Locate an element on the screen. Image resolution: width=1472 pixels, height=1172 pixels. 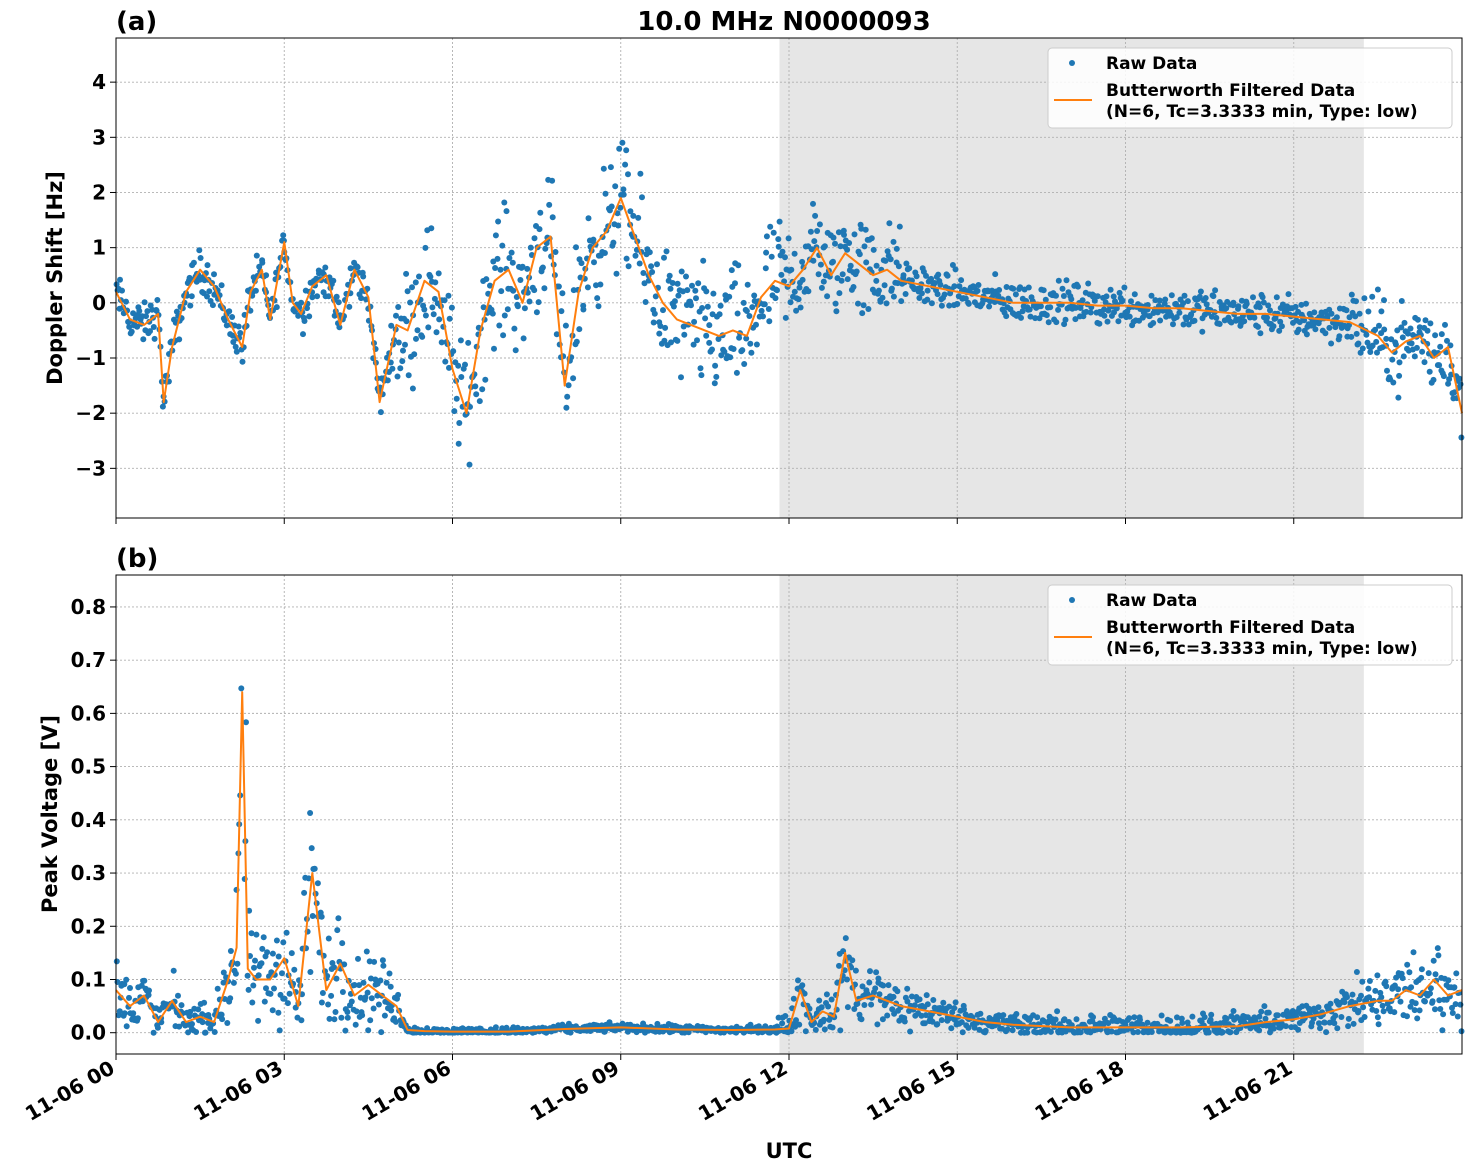
y-tick-label: −1 is located at coordinates (90, 358).